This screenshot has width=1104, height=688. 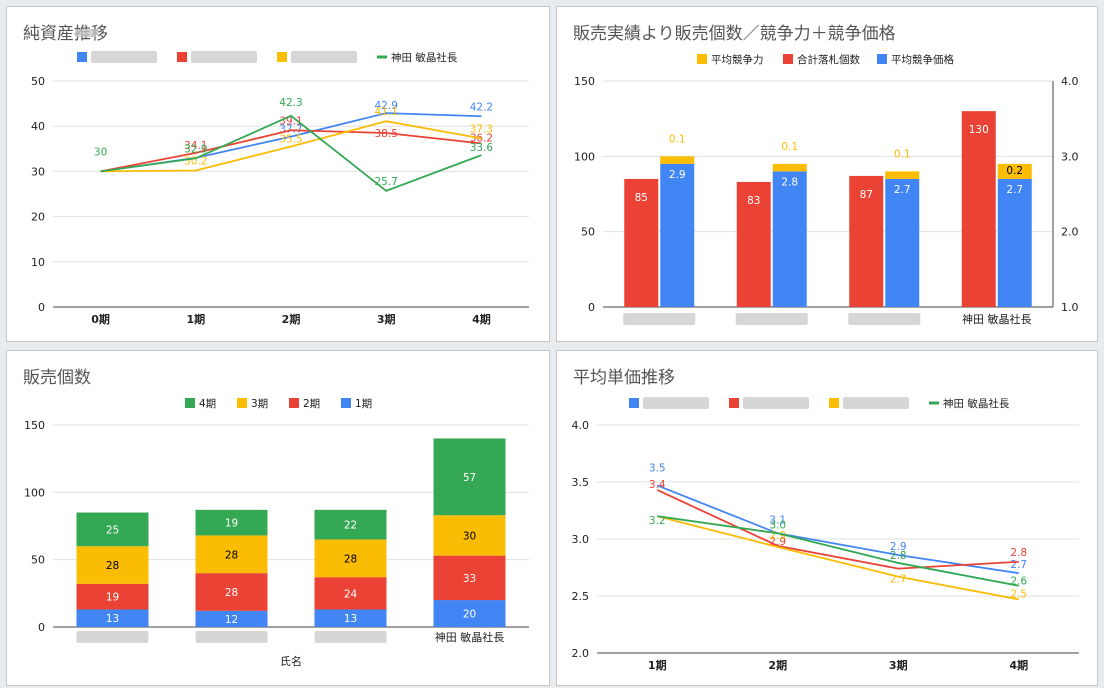 What do you see at coordinates (195, 161) in the screenshot?
I see `data-label: 30.2` at bounding box center [195, 161].